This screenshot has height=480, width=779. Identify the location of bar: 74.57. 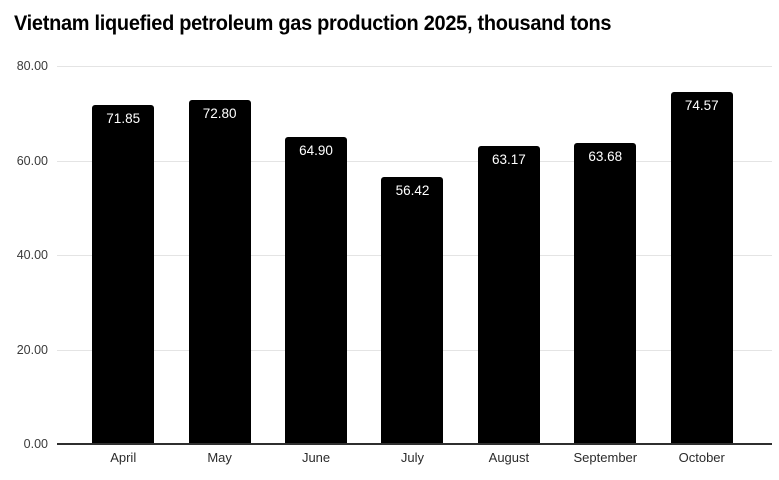
(701, 267).